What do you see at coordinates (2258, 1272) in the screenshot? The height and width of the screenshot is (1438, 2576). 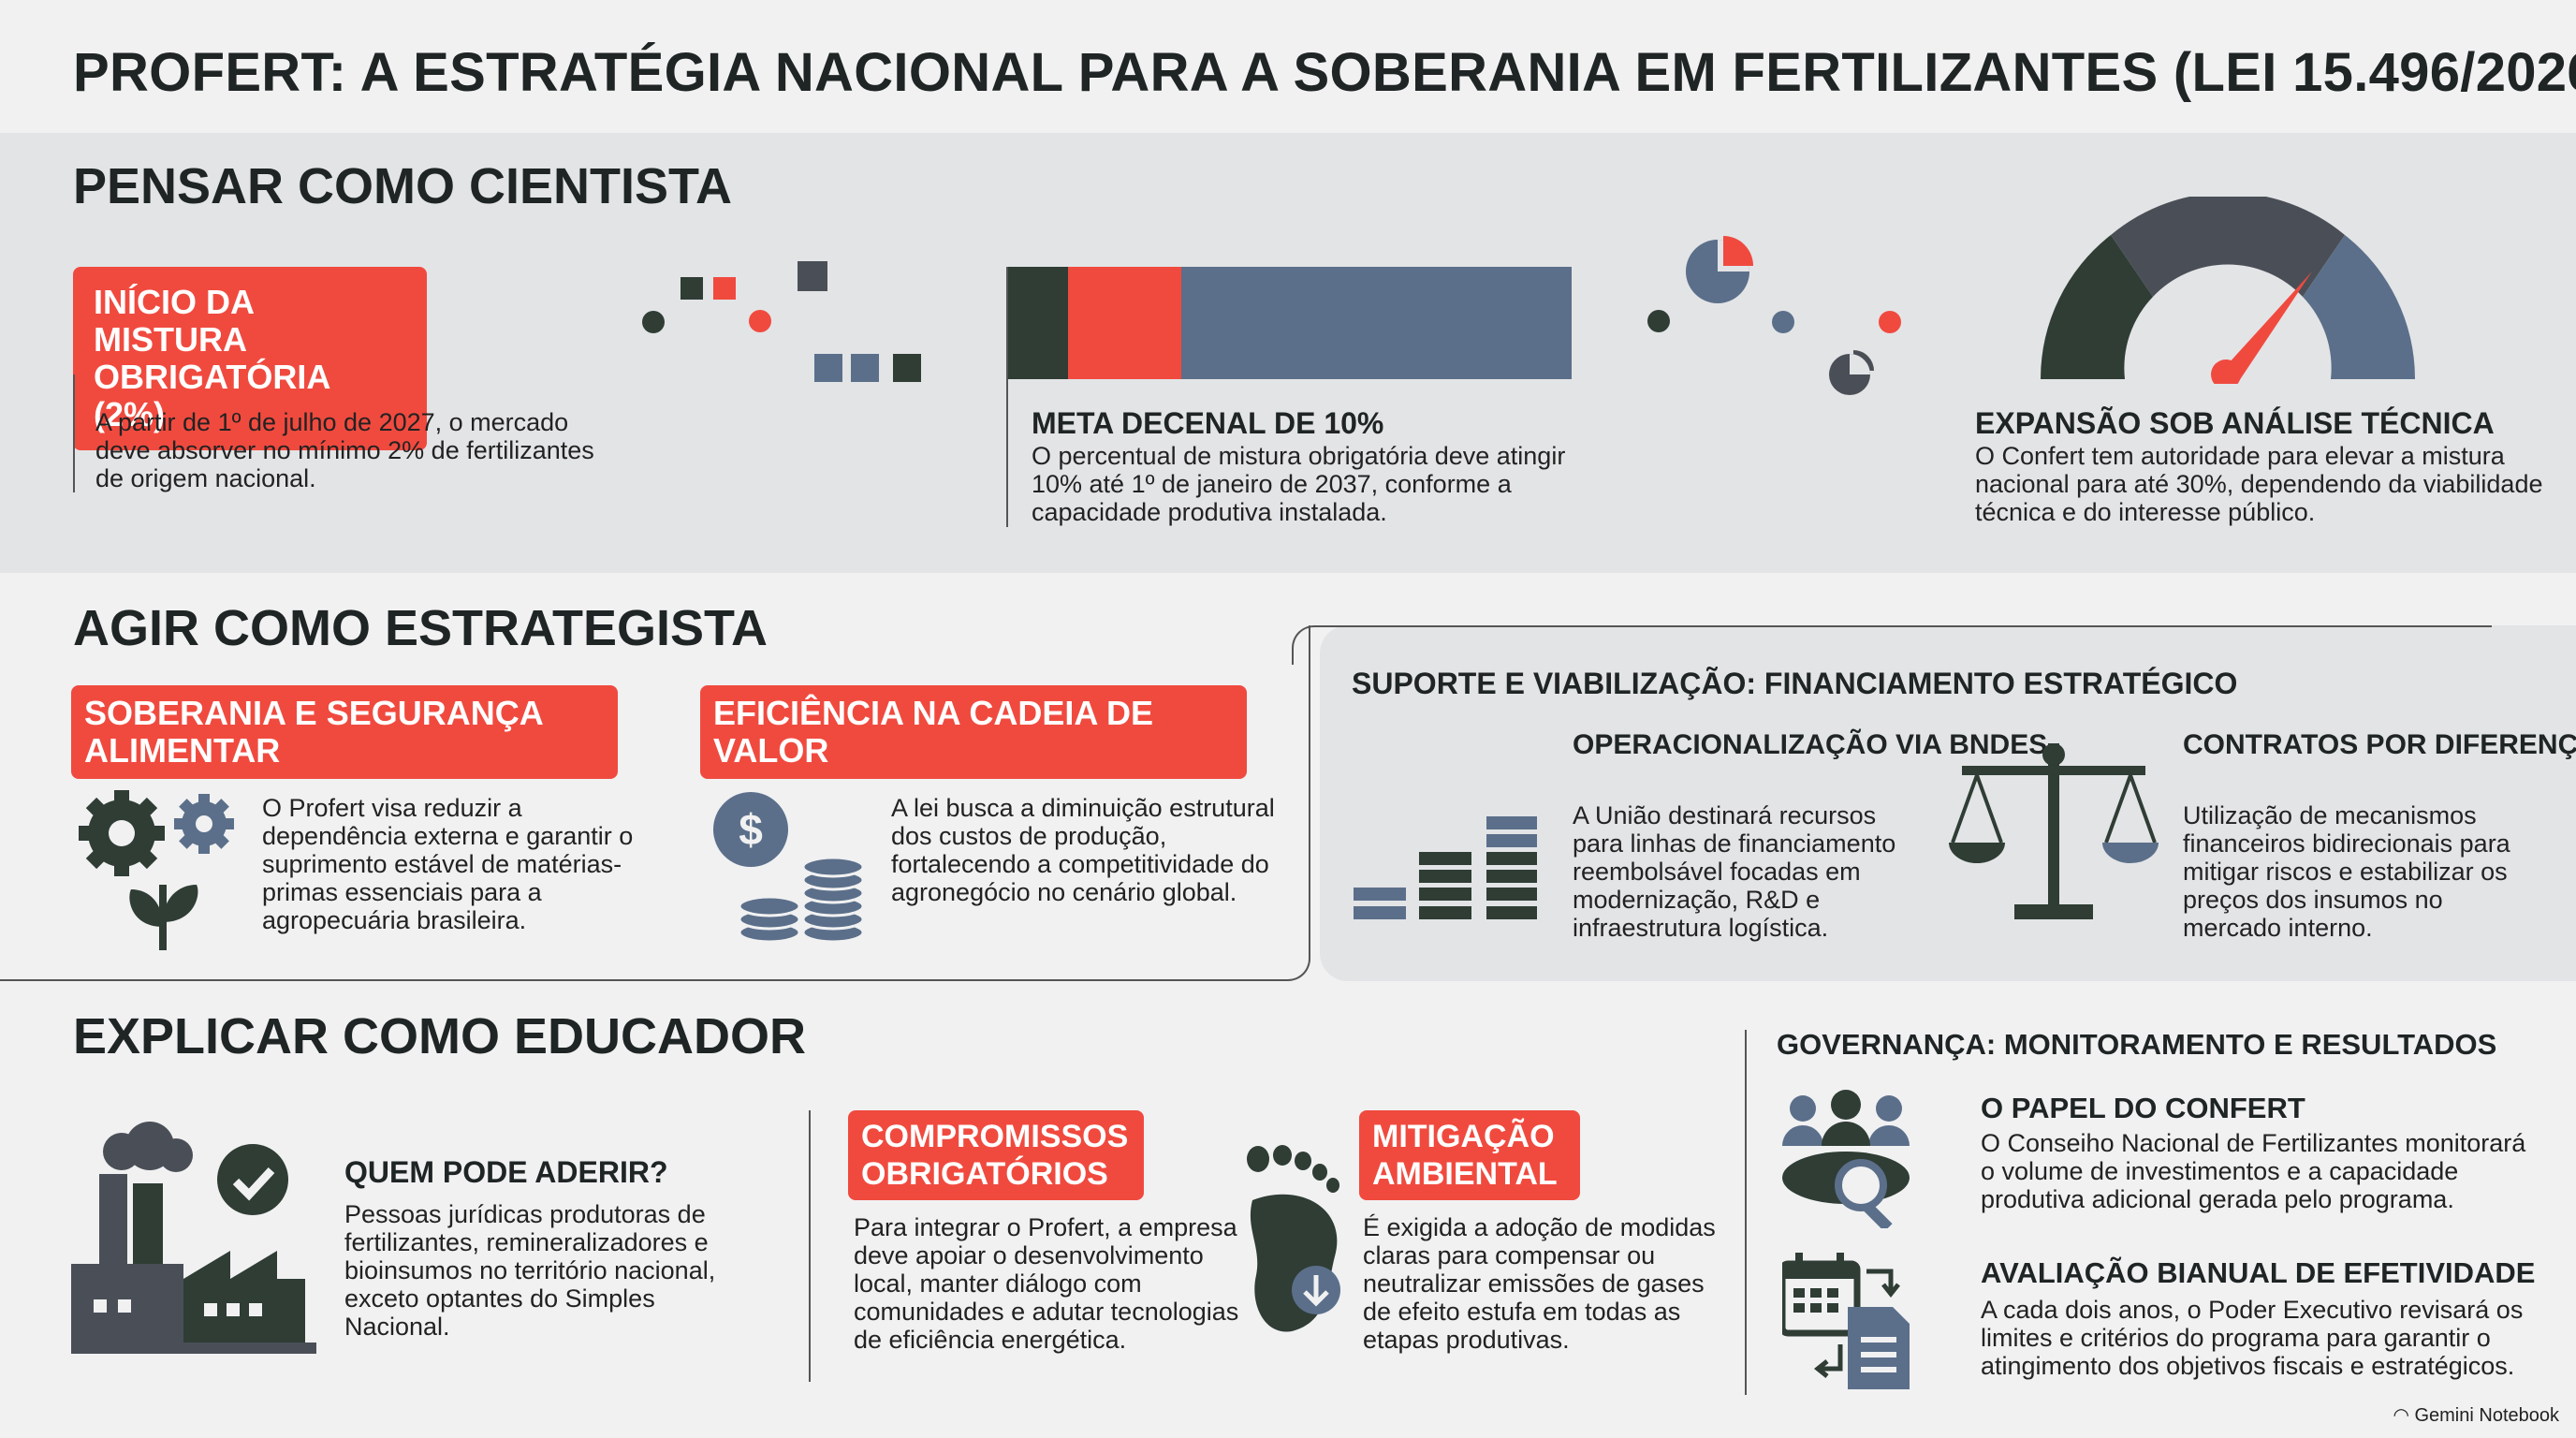 I see `avaliacao-title: AVALIAÇÃO BIANUAL DE EFETIVIDADE` at bounding box center [2258, 1272].